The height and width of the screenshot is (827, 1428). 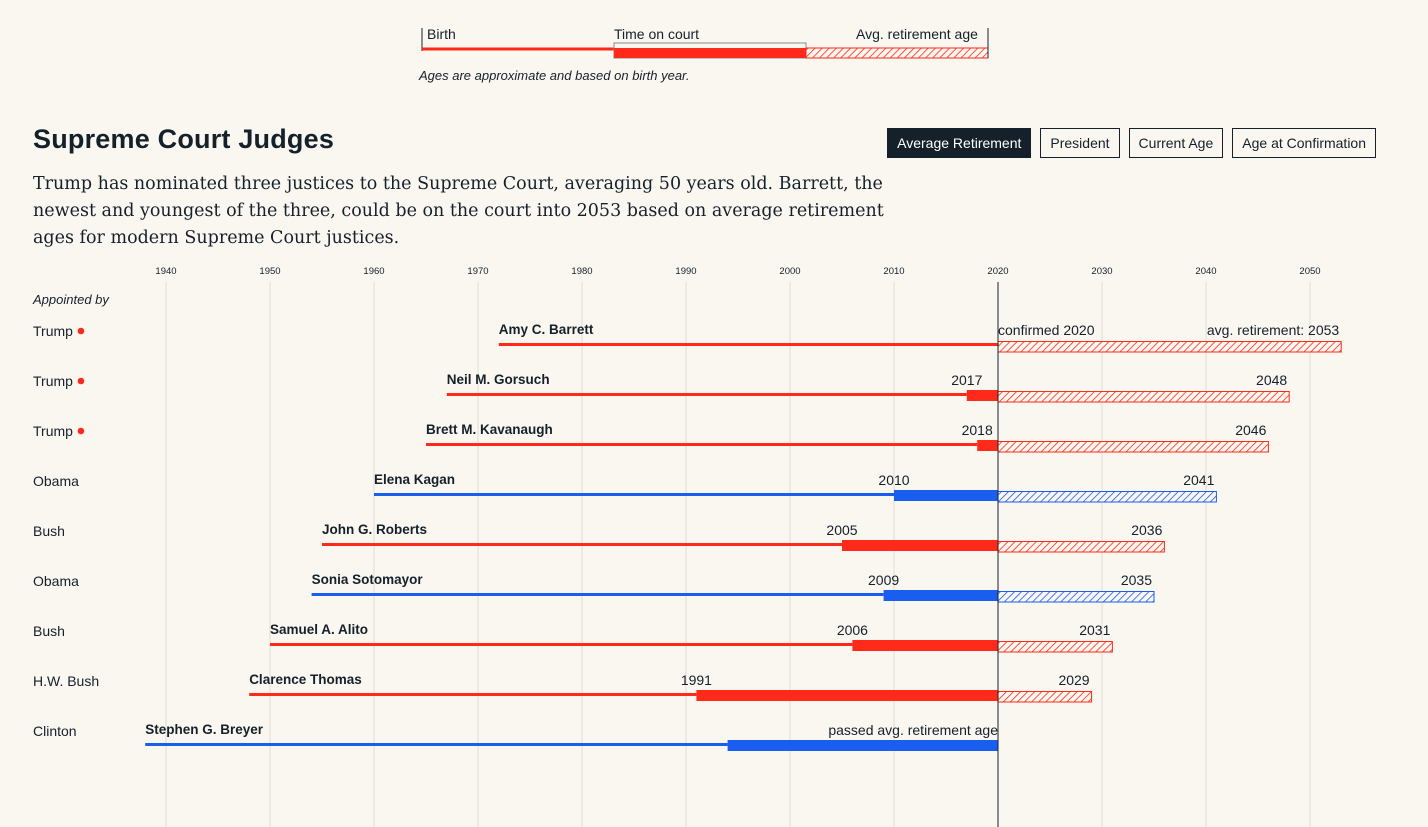 What do you see at coordinates (883, 580) in the screenshot?
I see `confirmed-year-label: 2009` at bounding box center [883, 580].